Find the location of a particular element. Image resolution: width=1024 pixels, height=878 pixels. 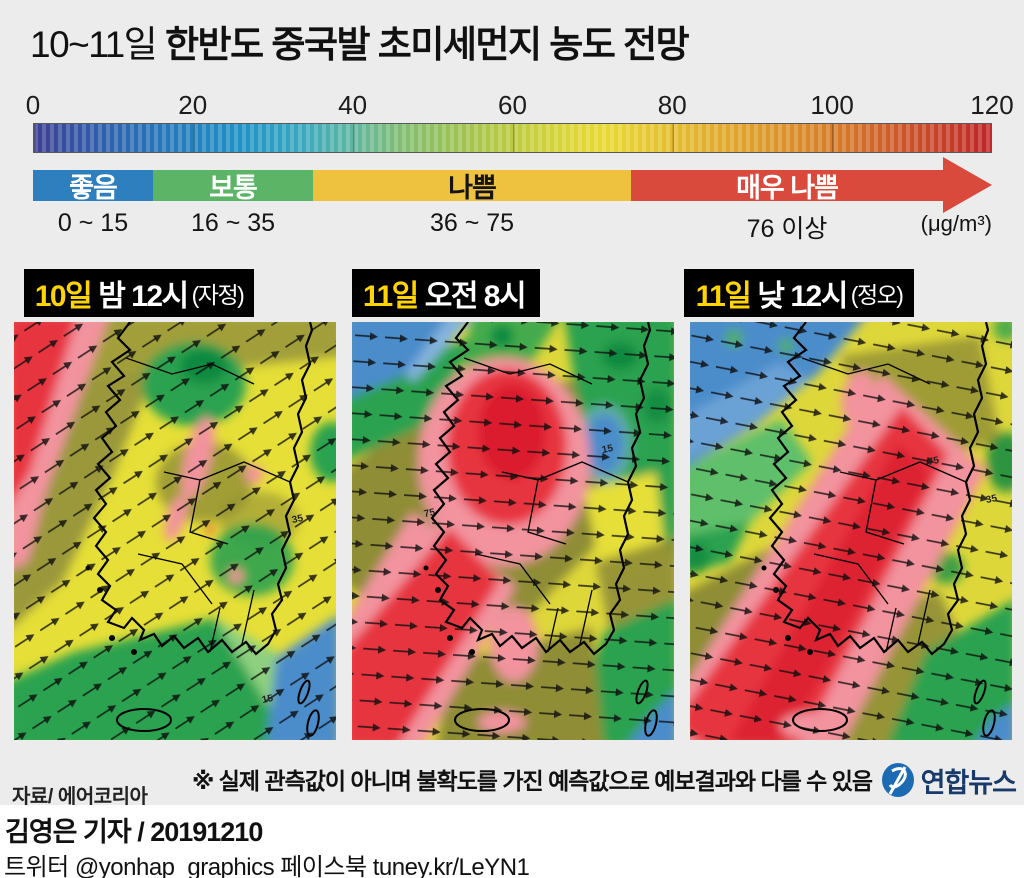

map3-header: 11일 낮 12시 (정오) is located at coordinates (799, 293).